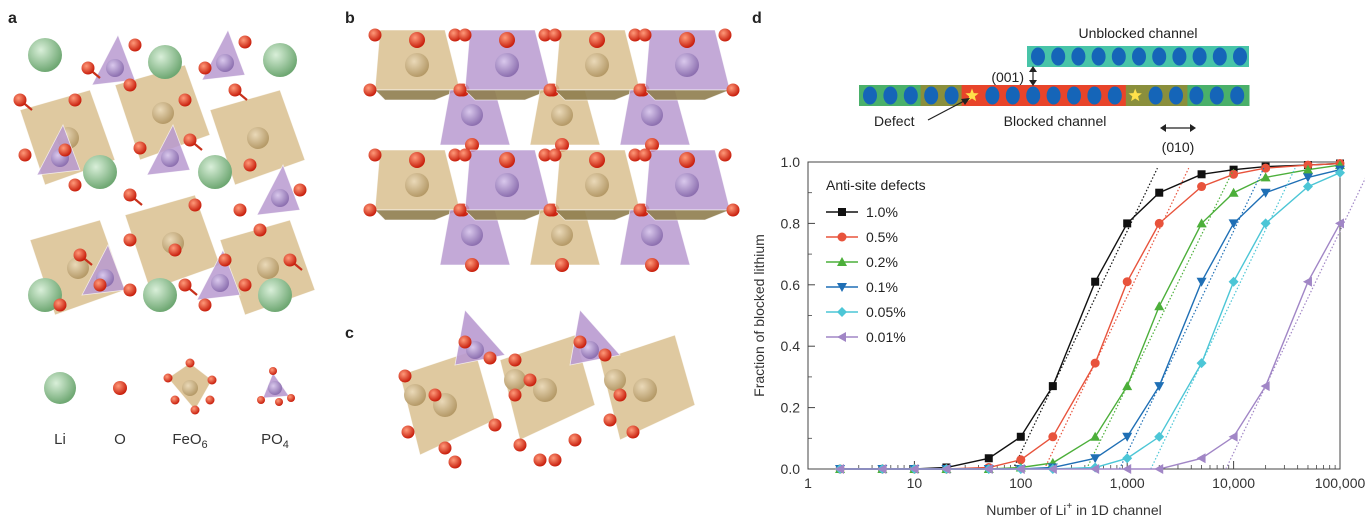  I want to click on x-tick-label: 10, so click(915, 483).